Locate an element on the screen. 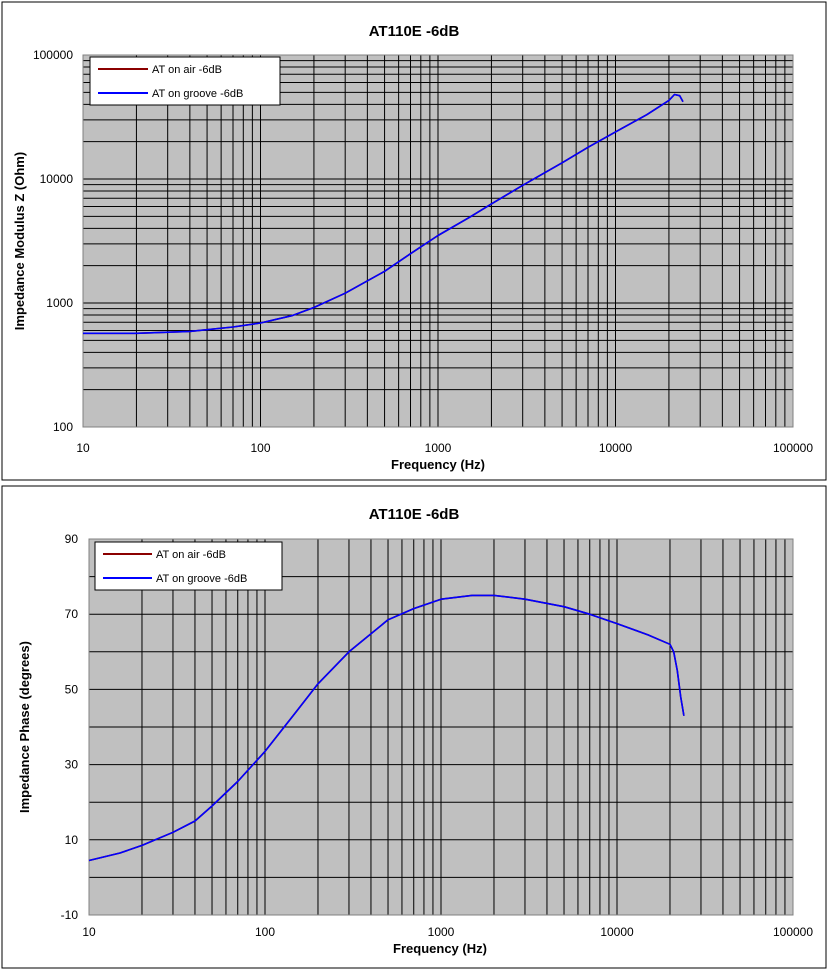 This screenshot has height=972, width=828. y-tick-label: 70 is located at coordinates (72, 614).